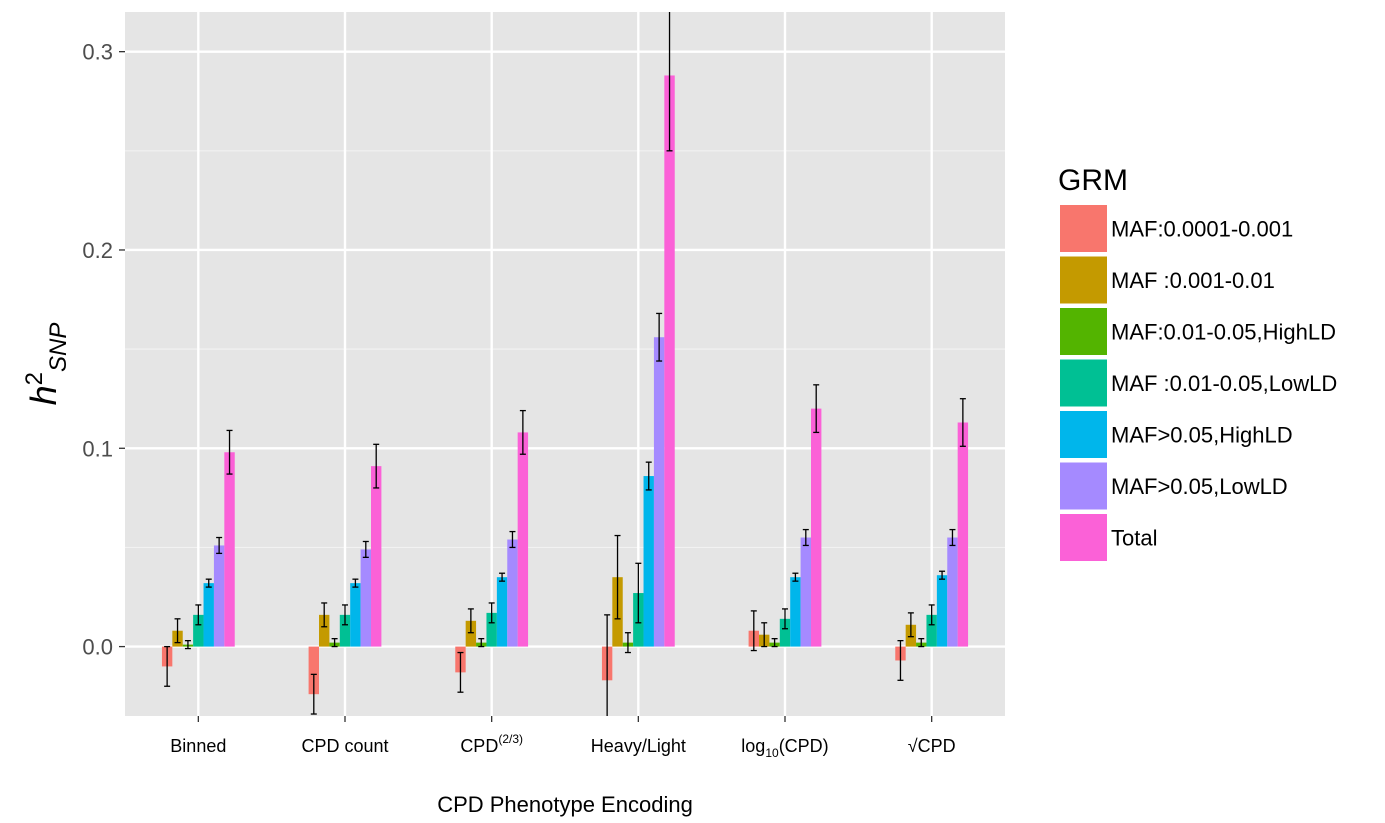 The image size is (1385, 823). I want to click on x-tick-label: Binned, so click(198, 746).